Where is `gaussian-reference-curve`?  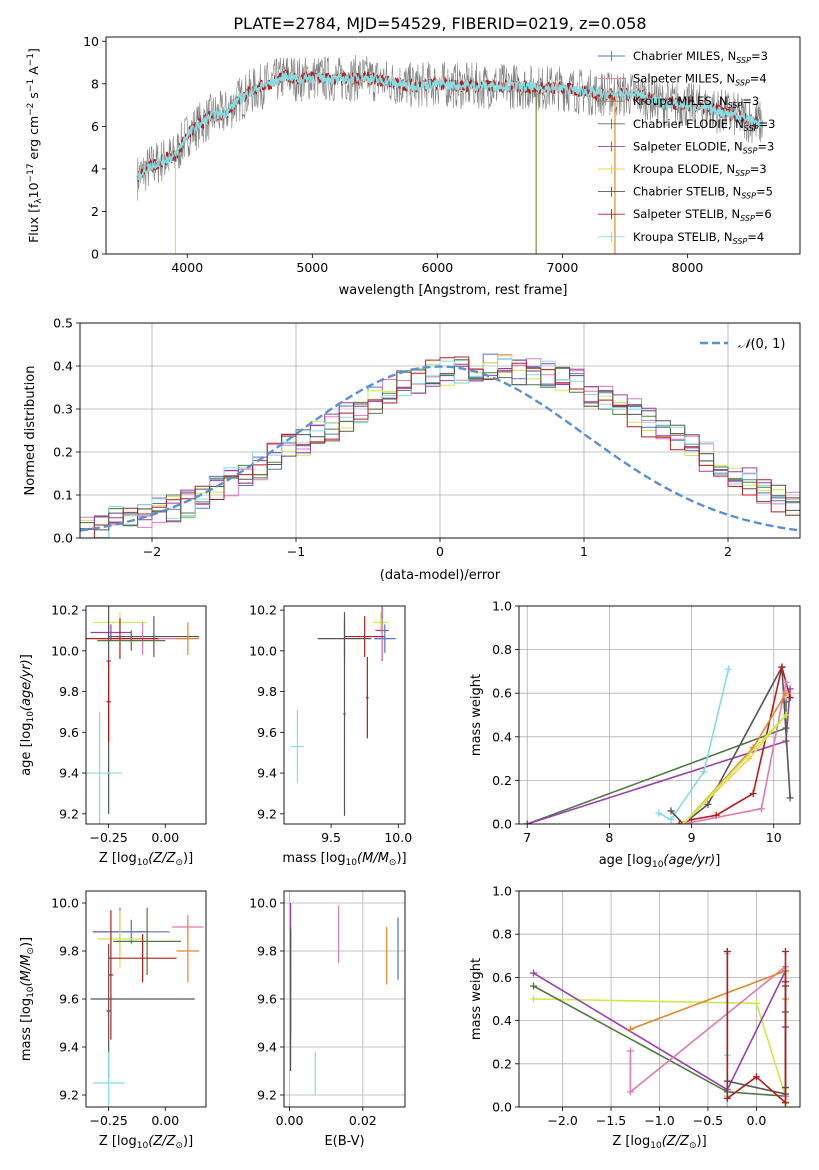
gaussian-reference-curve is located at coordinates (440, 448).